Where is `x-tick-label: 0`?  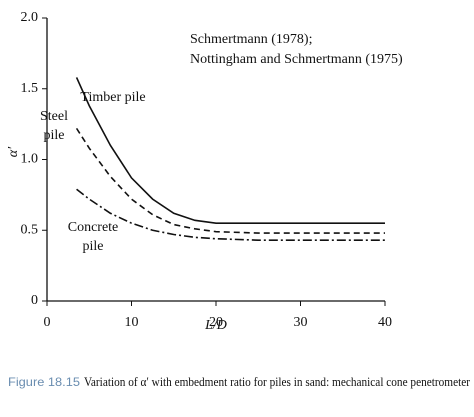 x-tick-label: 0 is located at coordinates (47, 322).